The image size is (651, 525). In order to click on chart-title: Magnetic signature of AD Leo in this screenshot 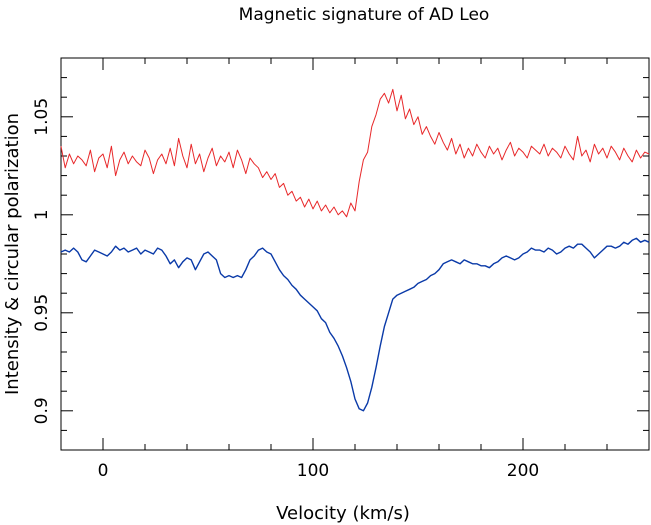, I will do `click(364, 15)`.